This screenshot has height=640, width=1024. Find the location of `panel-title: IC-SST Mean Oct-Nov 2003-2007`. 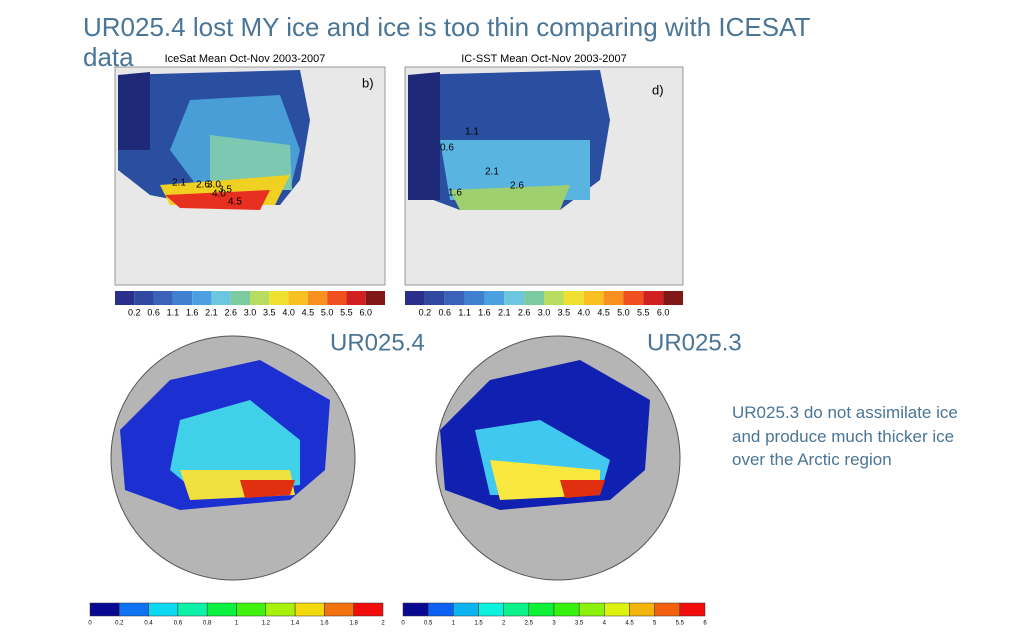

panel-title: IC-SST Mean Oct-Nov 2003-2007 is located at coordinates (543, 59).